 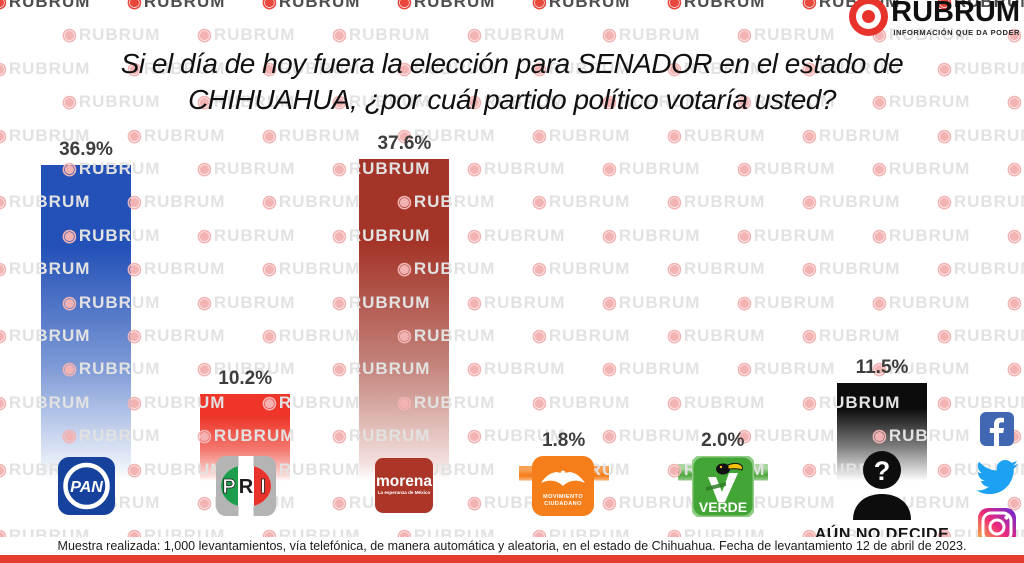 I want to click on pri-logo-letter-r: R, so click(x=246, y=487).